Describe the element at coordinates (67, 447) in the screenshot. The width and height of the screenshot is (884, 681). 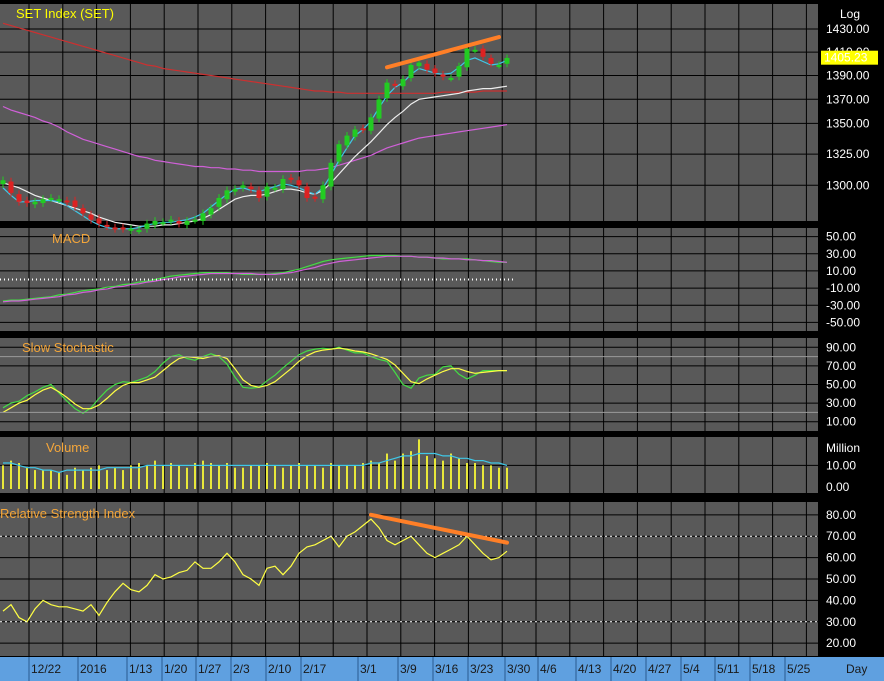
I see `volume-panel-title: Volume` at that location.